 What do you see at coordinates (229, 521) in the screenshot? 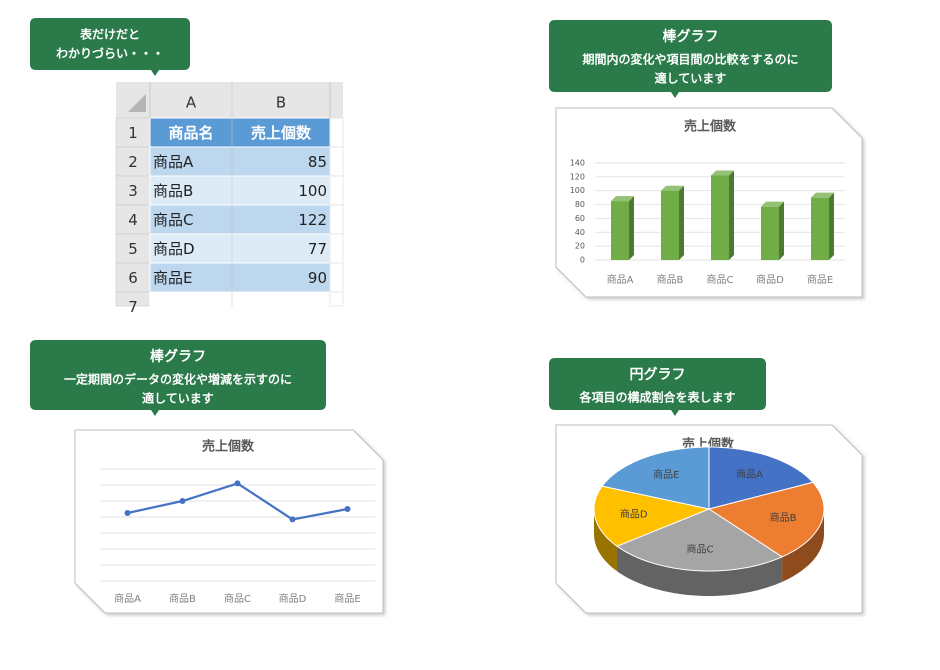
I see `chart-card` at bounding box center [229, 521].